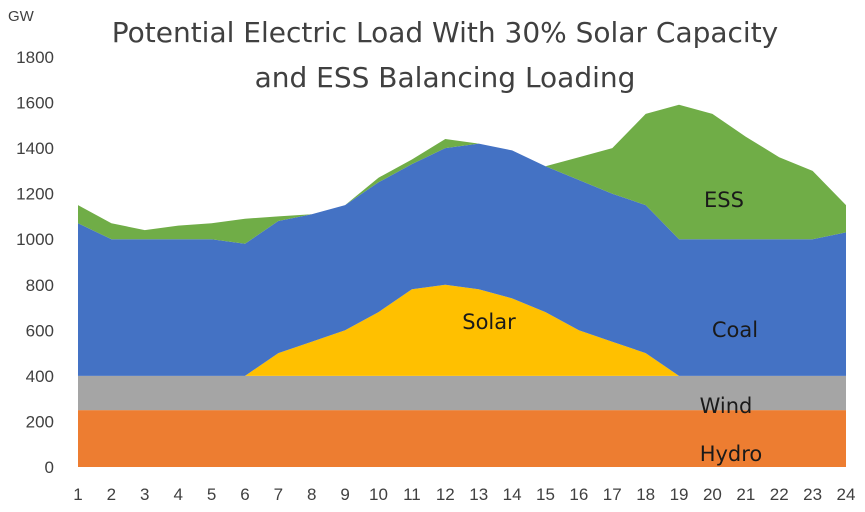 This screenshot has height=512, width=865. What do you see at coordinates (712, 494) in the screenshot?
I see `x-tick-label: 20` at bounding box center [712, 494].